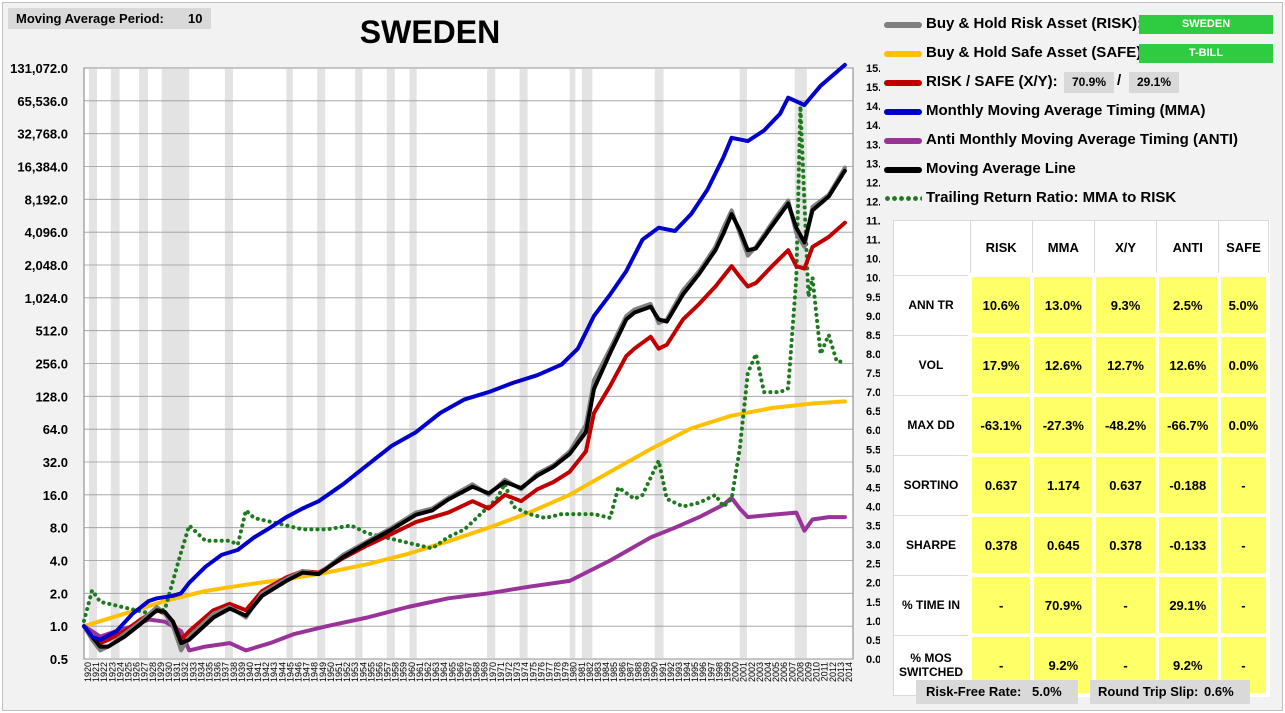  I want to click on y2-tick-label: 0.5, so click(873, 641).